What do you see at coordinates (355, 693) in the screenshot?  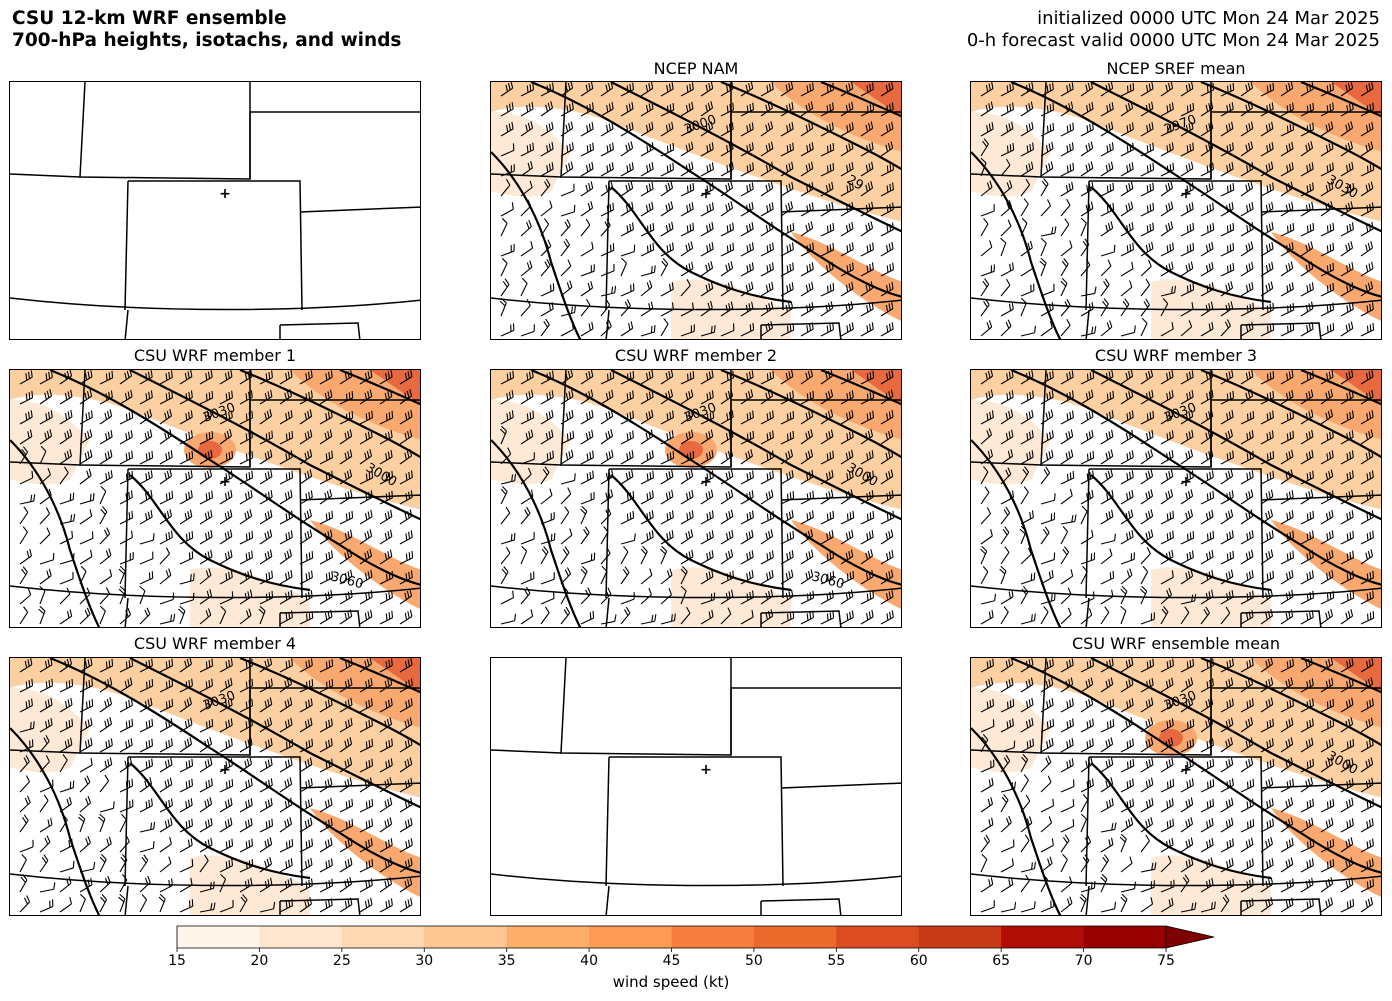 I see `isotach-region` at bounding box center [355, 693].